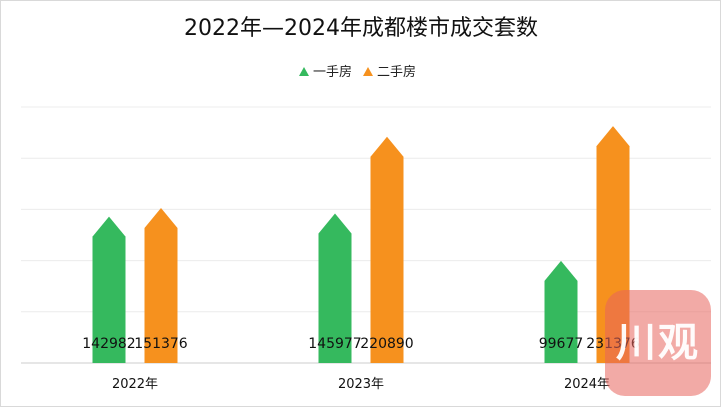 Image resolution: width=721 pixels, height=408 pixels. What do you see at coordinates (334, 344) in the screenshot?
I see `data-label: 145977` at bounding box center [334, 344].